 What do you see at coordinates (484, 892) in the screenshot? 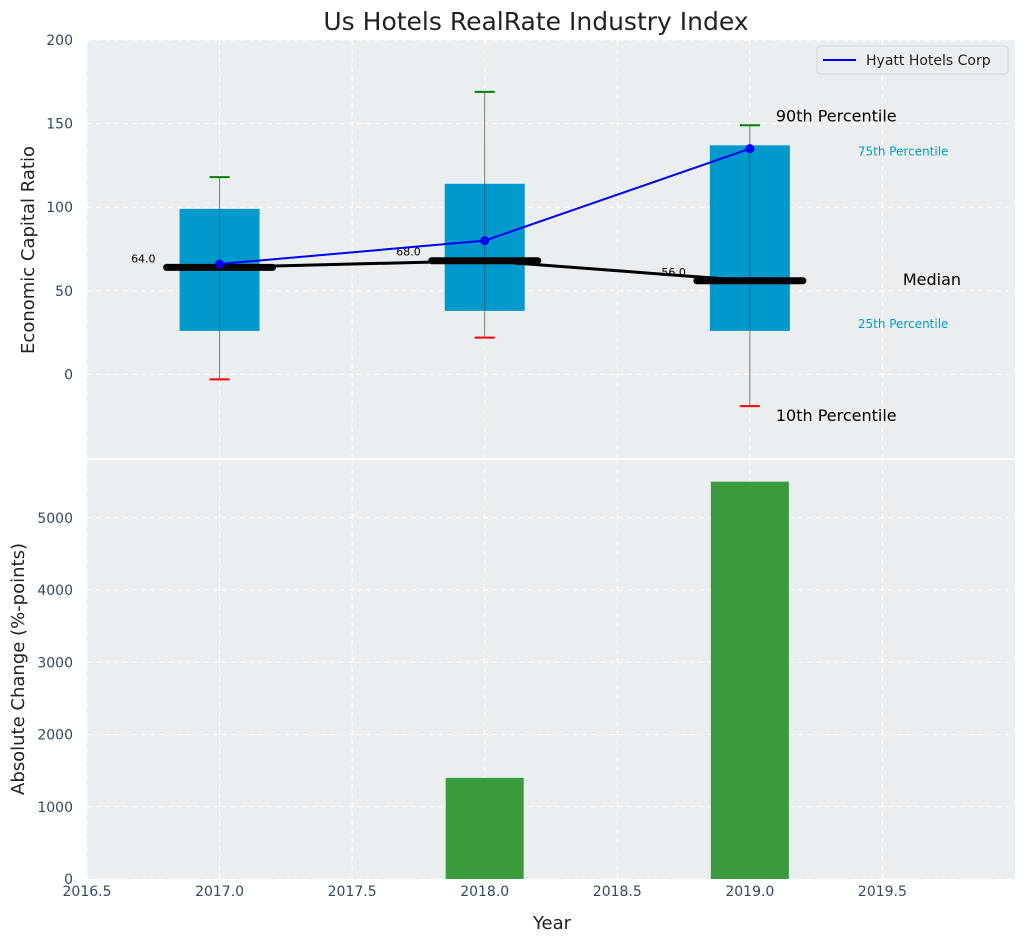
I see `x-tick-label: 2018.0` at bounding box center [484, 892].